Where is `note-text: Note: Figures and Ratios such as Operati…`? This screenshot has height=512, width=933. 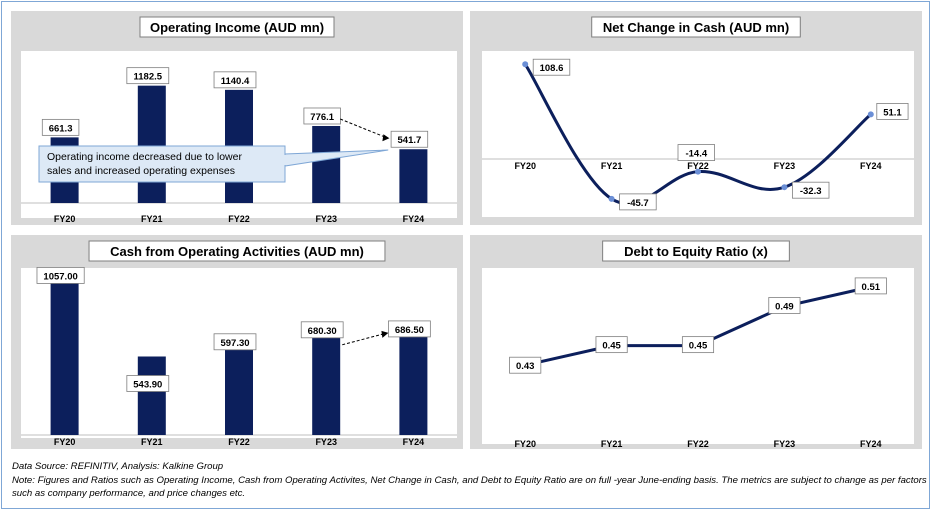 note-text: Note: Figures and Ratios such as Operati… is located at coordinates (469, 487).